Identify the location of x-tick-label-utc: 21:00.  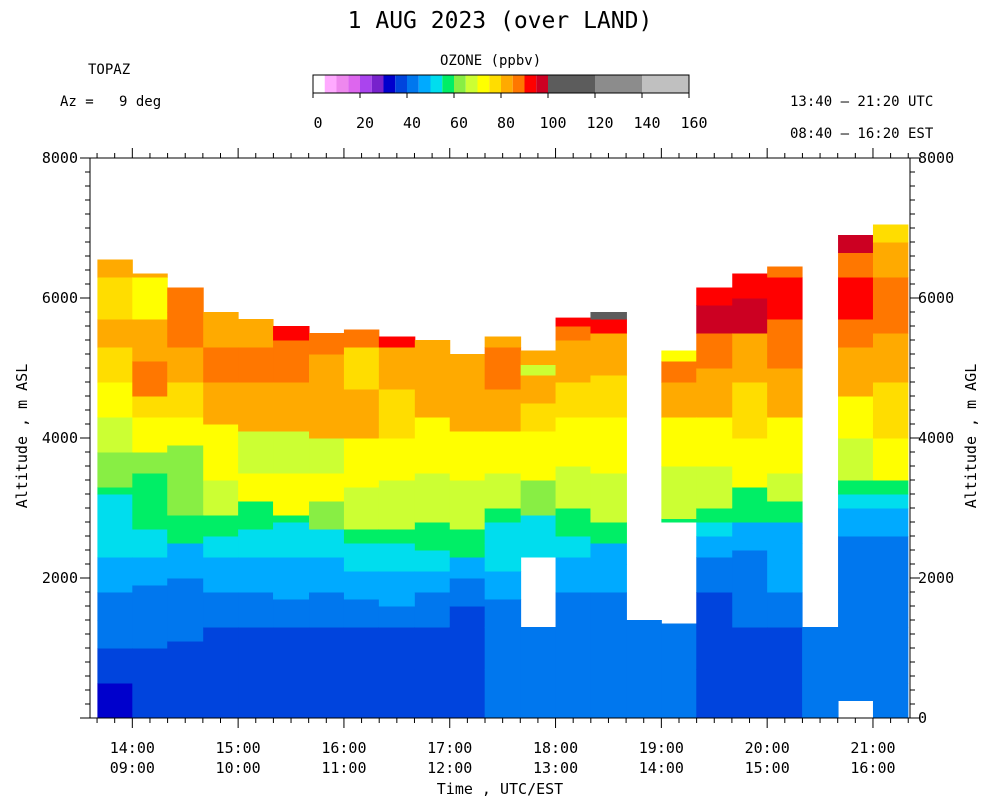
(872, 748).